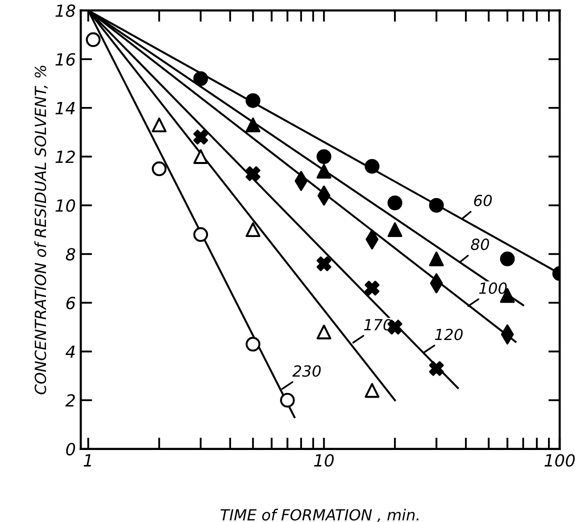  I want to click on x-tick-label: 1, so click(87, 460).